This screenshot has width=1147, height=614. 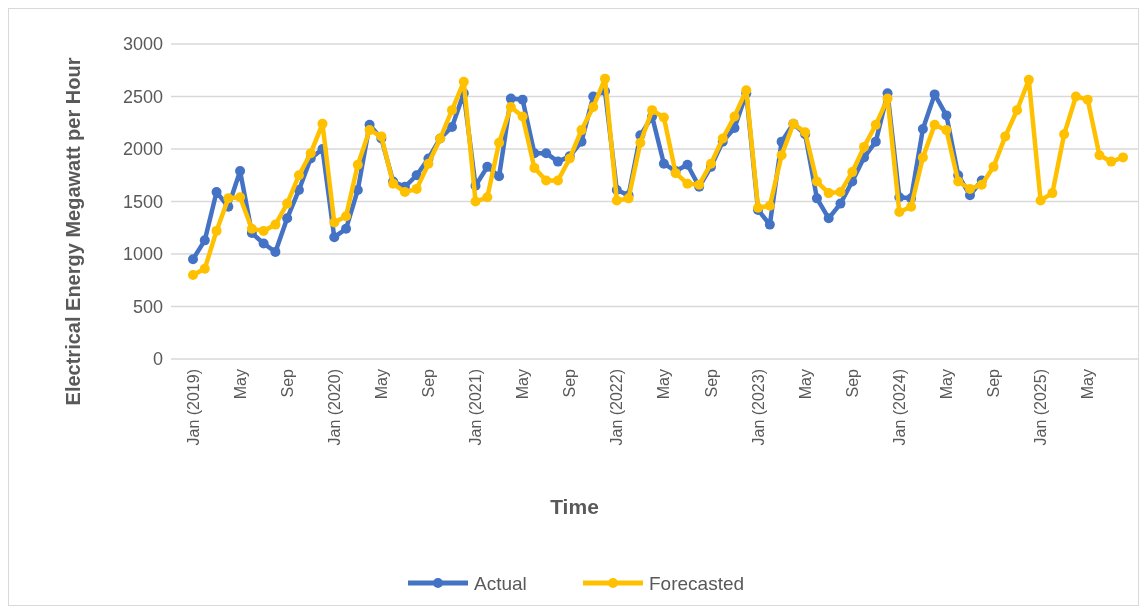 I want to click on x-tick-label: Jan (2022), so click(x=617, y=407).